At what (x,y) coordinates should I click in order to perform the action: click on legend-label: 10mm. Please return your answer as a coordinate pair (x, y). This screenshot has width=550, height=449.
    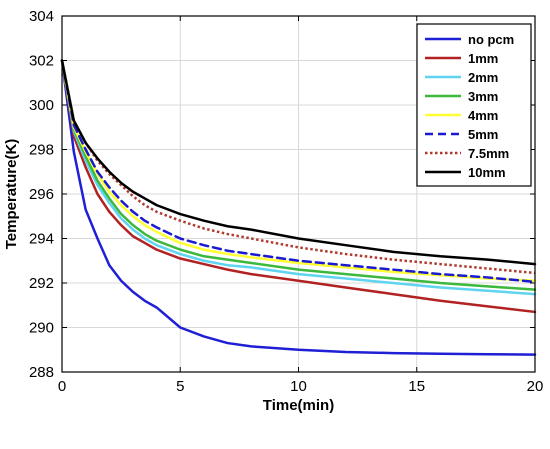
    Looking at the image, I should click on (487, 172).